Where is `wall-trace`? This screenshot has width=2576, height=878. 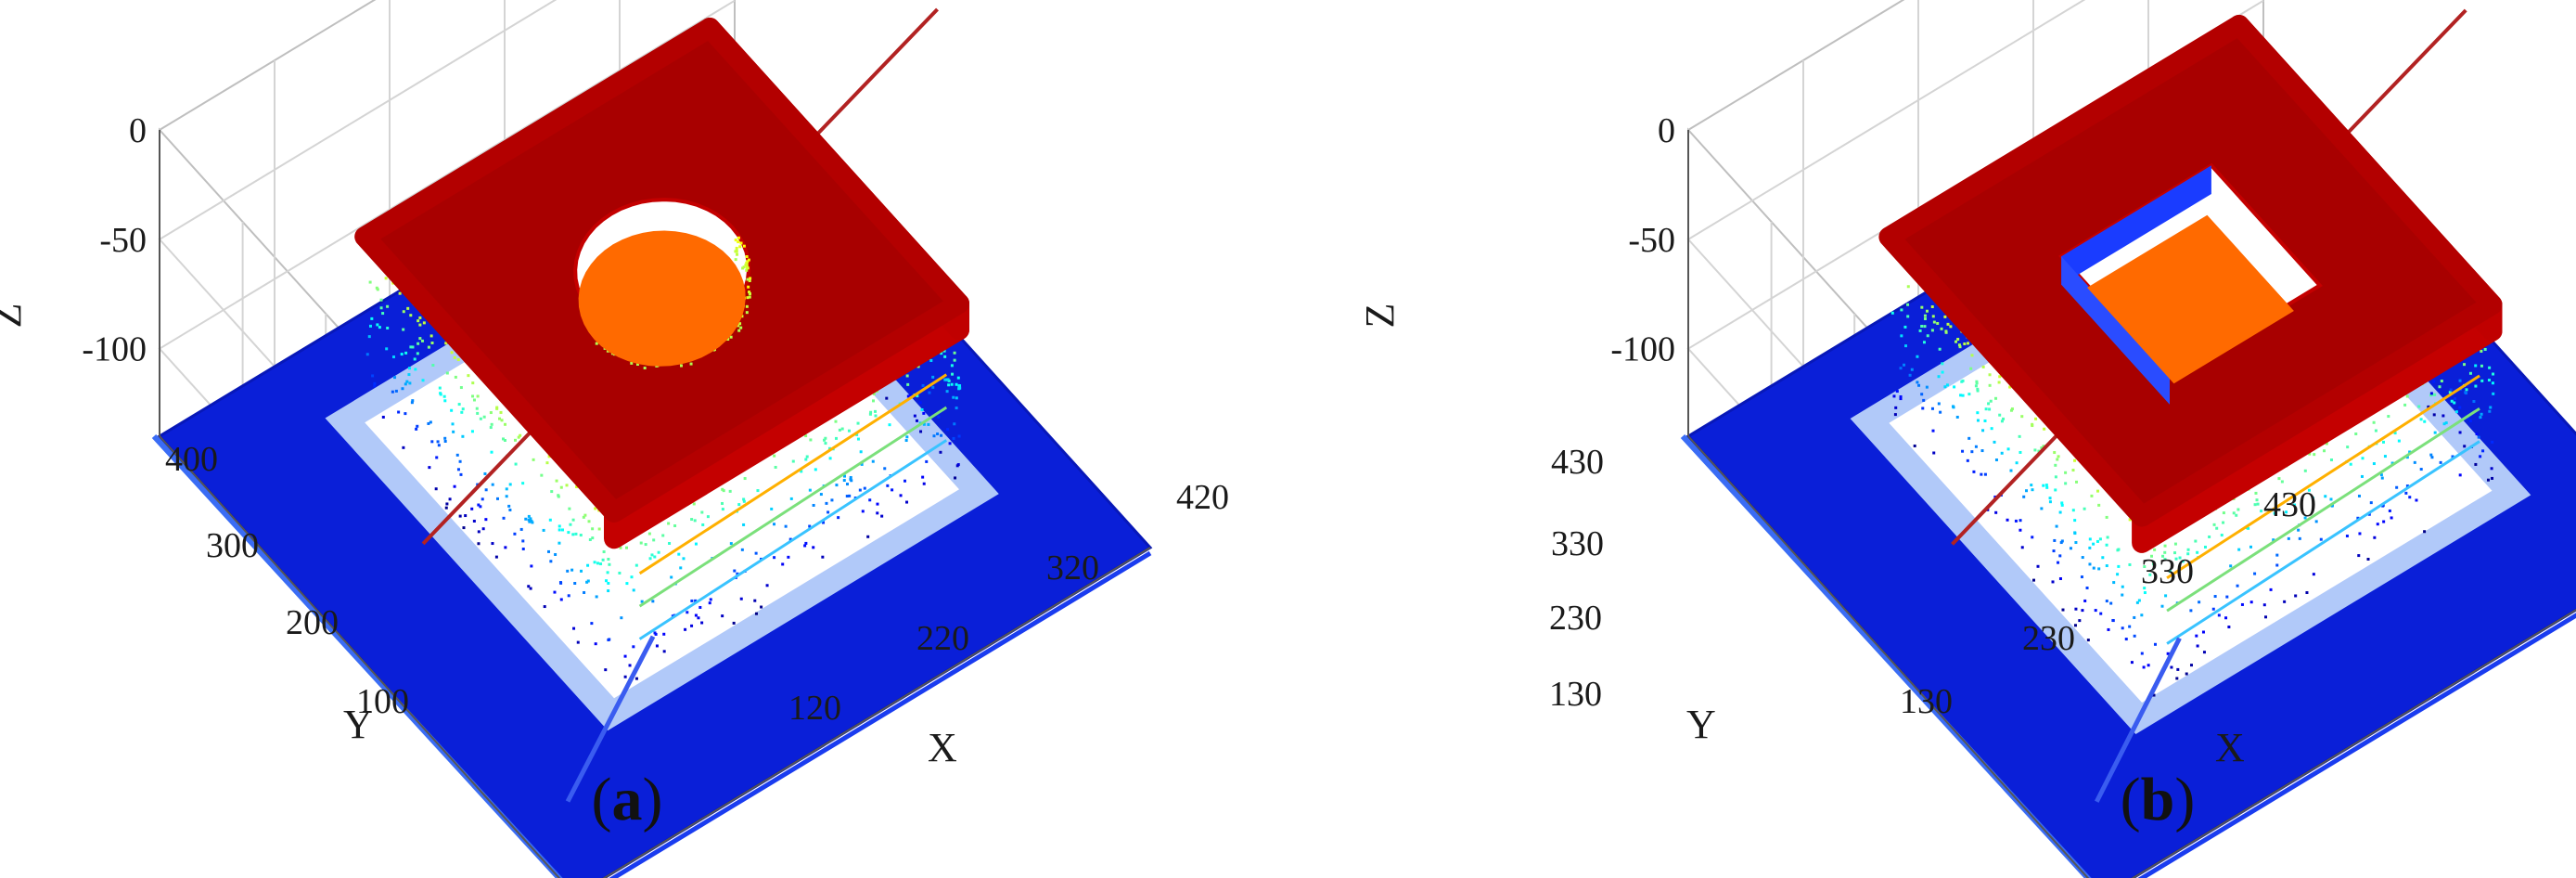 wall-trace is located at coordinates (2323, 477).